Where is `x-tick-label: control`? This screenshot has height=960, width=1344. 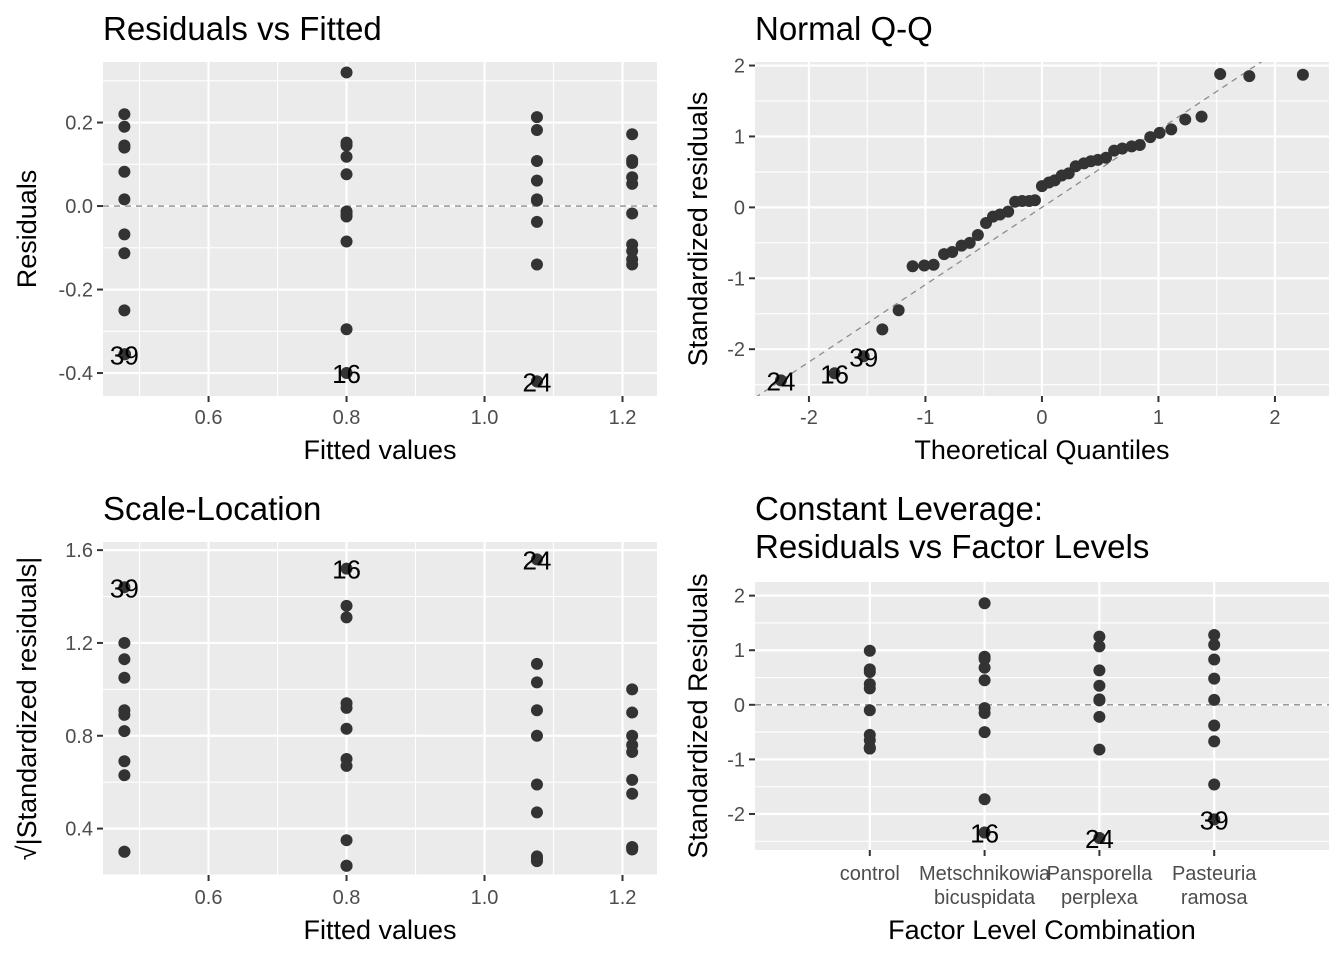
x-tick-label: control is located at coordinates (870, 874).